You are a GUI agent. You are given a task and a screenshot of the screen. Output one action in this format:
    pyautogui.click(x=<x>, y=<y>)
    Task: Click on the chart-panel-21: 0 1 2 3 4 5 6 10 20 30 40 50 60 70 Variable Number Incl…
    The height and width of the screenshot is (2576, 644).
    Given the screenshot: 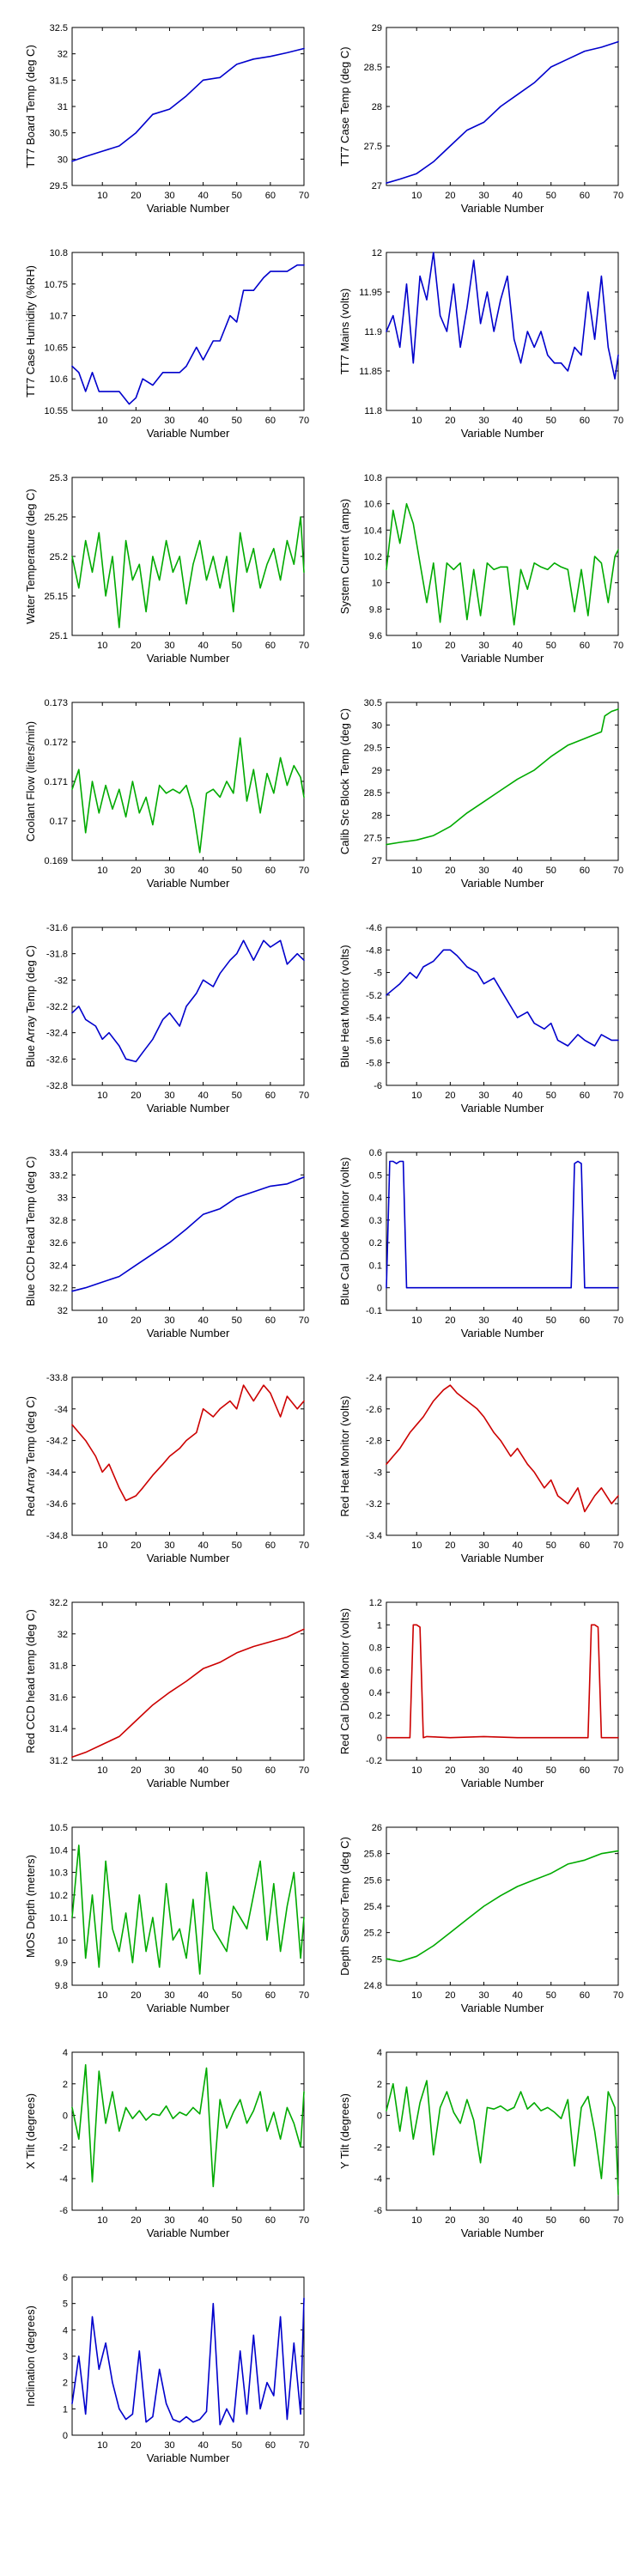 What is the action you would take?
    pyautogui.click(x=166, y=2368)
    